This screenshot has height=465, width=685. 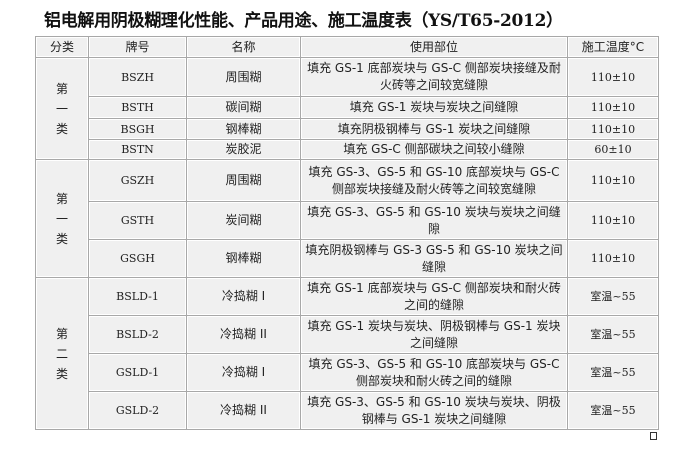 What do you see at coordinates (137, 334) in the screenshot?
I see `code-cell: BSLD-2` at bounding box center [137, 334].